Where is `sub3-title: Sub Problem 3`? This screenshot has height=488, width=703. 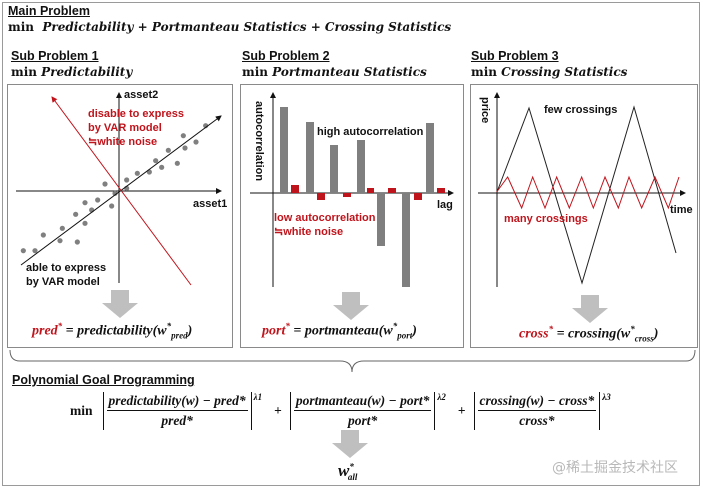
sub3-title: Sub Problem 3 is located at coordinates (515, 56).